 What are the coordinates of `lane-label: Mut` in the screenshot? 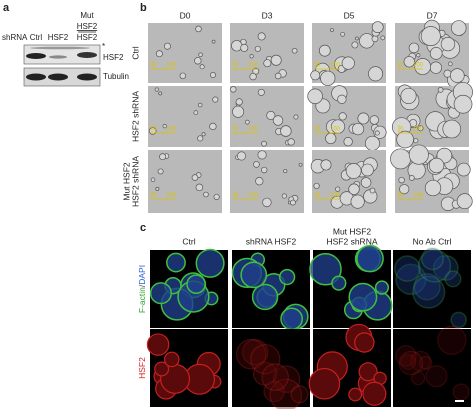 It's located at (87, 15).